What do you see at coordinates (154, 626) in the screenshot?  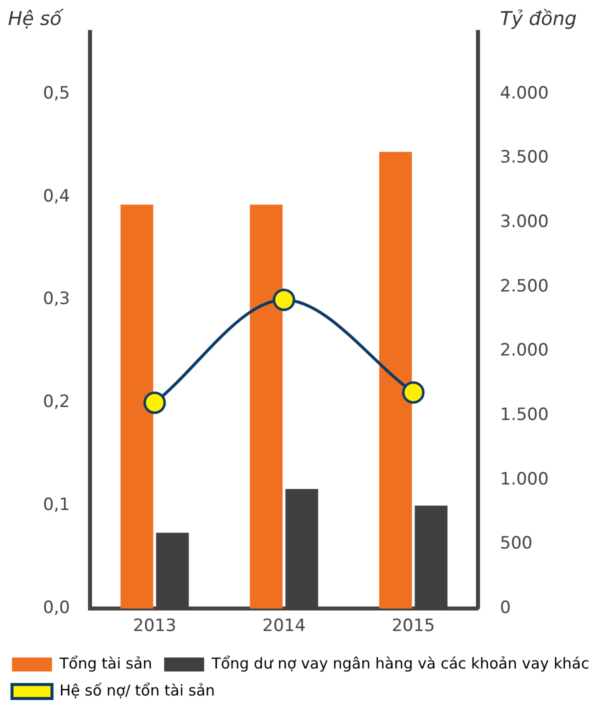 I see `x-tick-label: 2013` at bounding box center [154, 626].